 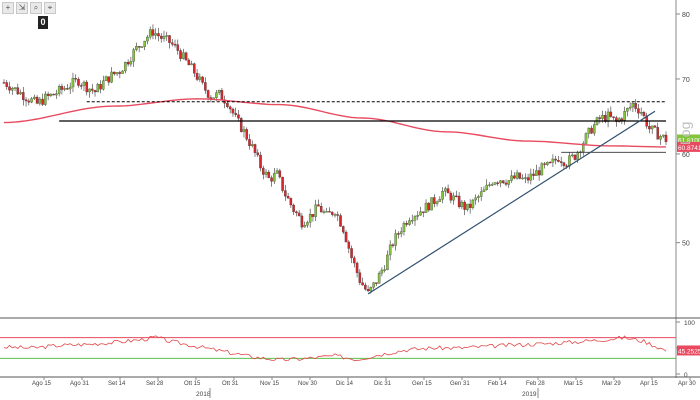 I want to click on log-scale-label: Log, so click(x=685, y=133).